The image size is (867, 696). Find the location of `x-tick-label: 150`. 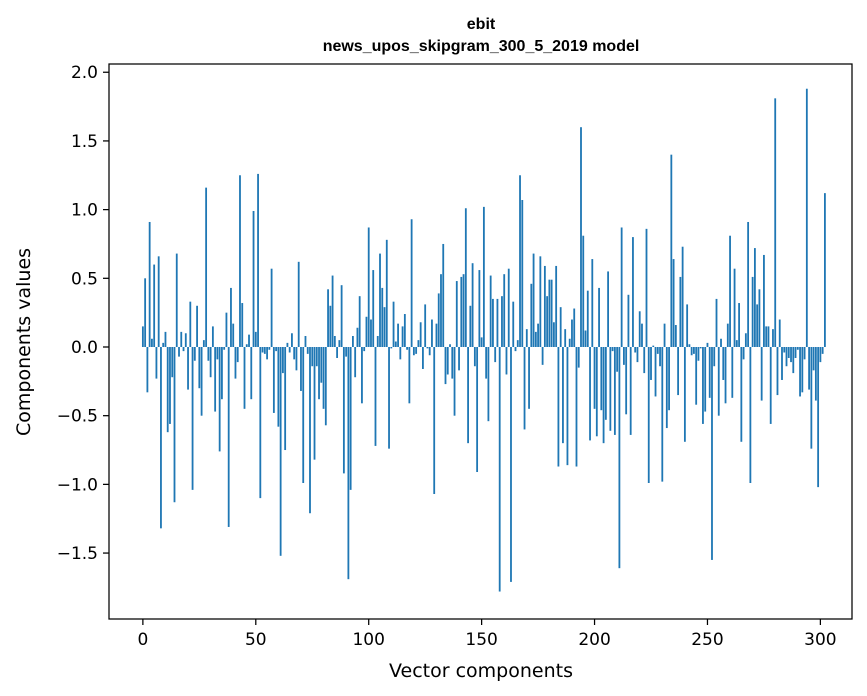

x-tick-label: 150 is located at coordinates (481, 640).